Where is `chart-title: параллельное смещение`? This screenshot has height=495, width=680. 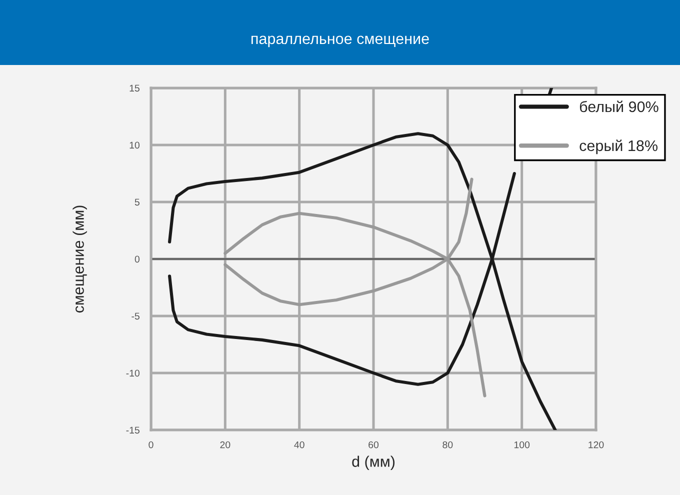 chart-title: параллельное смещение is located at coordinates (340, 42).